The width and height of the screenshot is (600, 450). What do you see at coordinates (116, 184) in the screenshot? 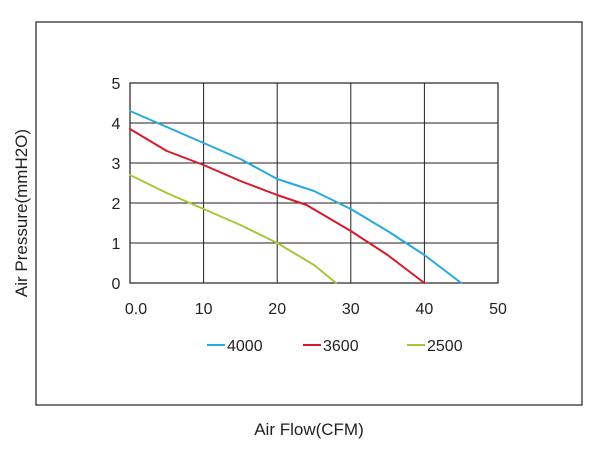
I see `y-tick-labels: 0 1 2 3 4 5` at bounding box center [116, 184].